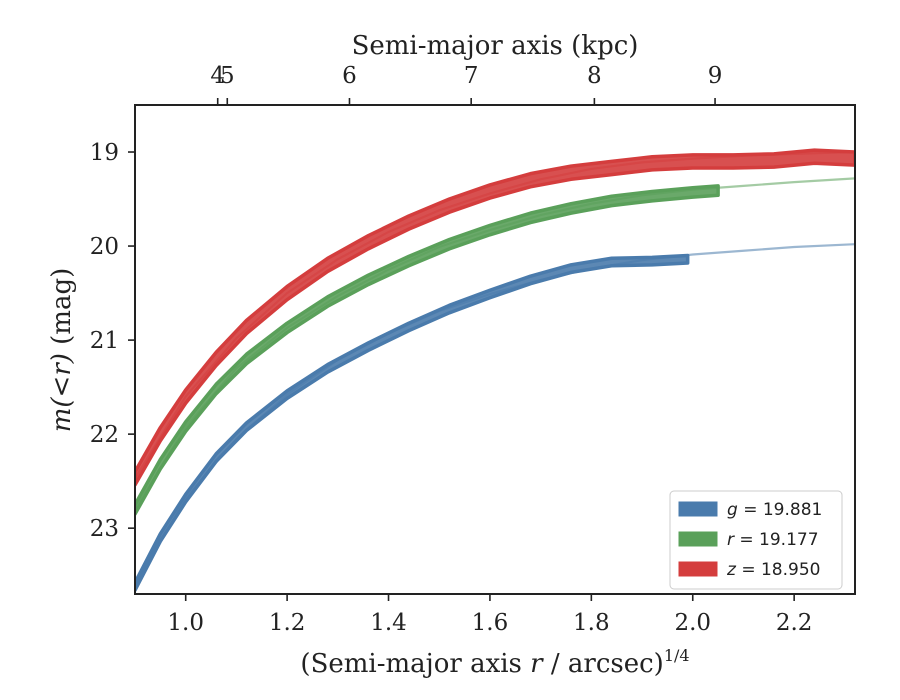 The width and height of the screenshot is (900, 700). Describe the element at coordinates (388, 623) in the screenshot. I see `x-tick-label: 1.4` at that location.